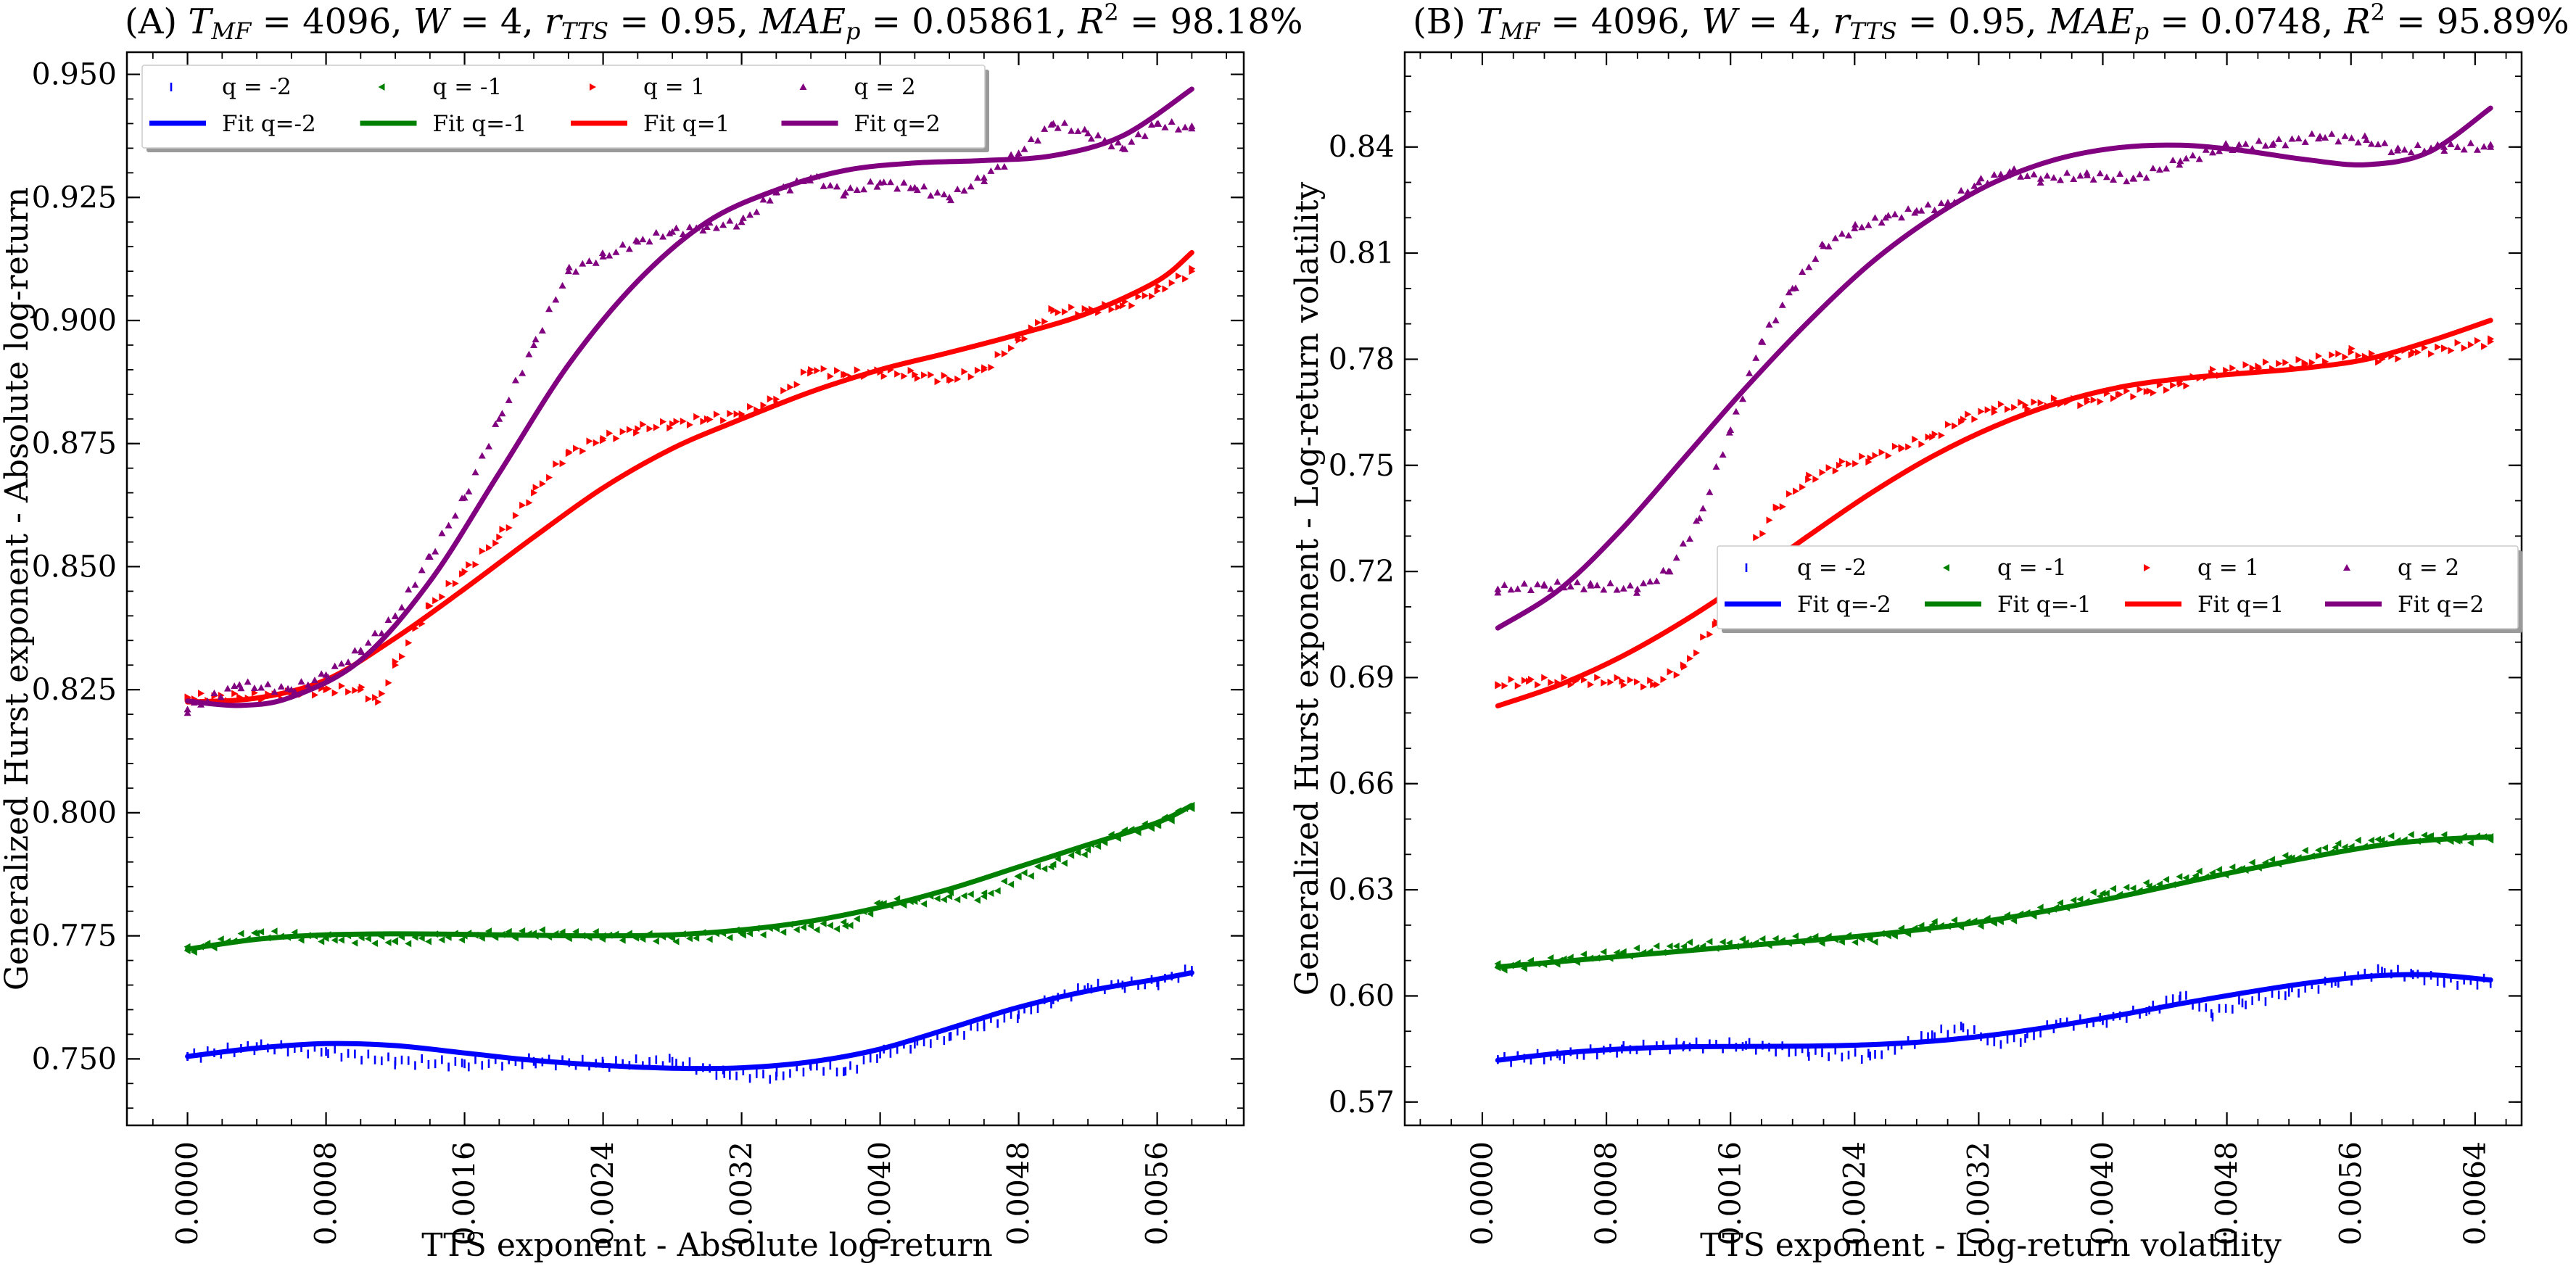 This screenshot has width=2576, height=1274. Describe the element at coordinates (584, 31) in the screenshot. I see `title-part: TTS` at that location.